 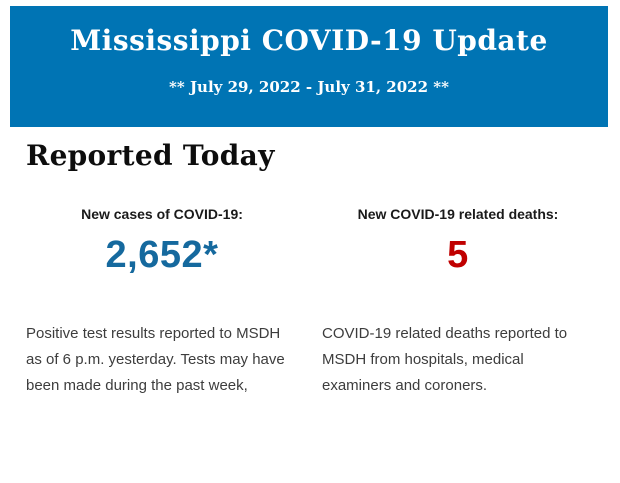 I want to click on new-cases-value: 2,652*, so click(x=162, y=255).